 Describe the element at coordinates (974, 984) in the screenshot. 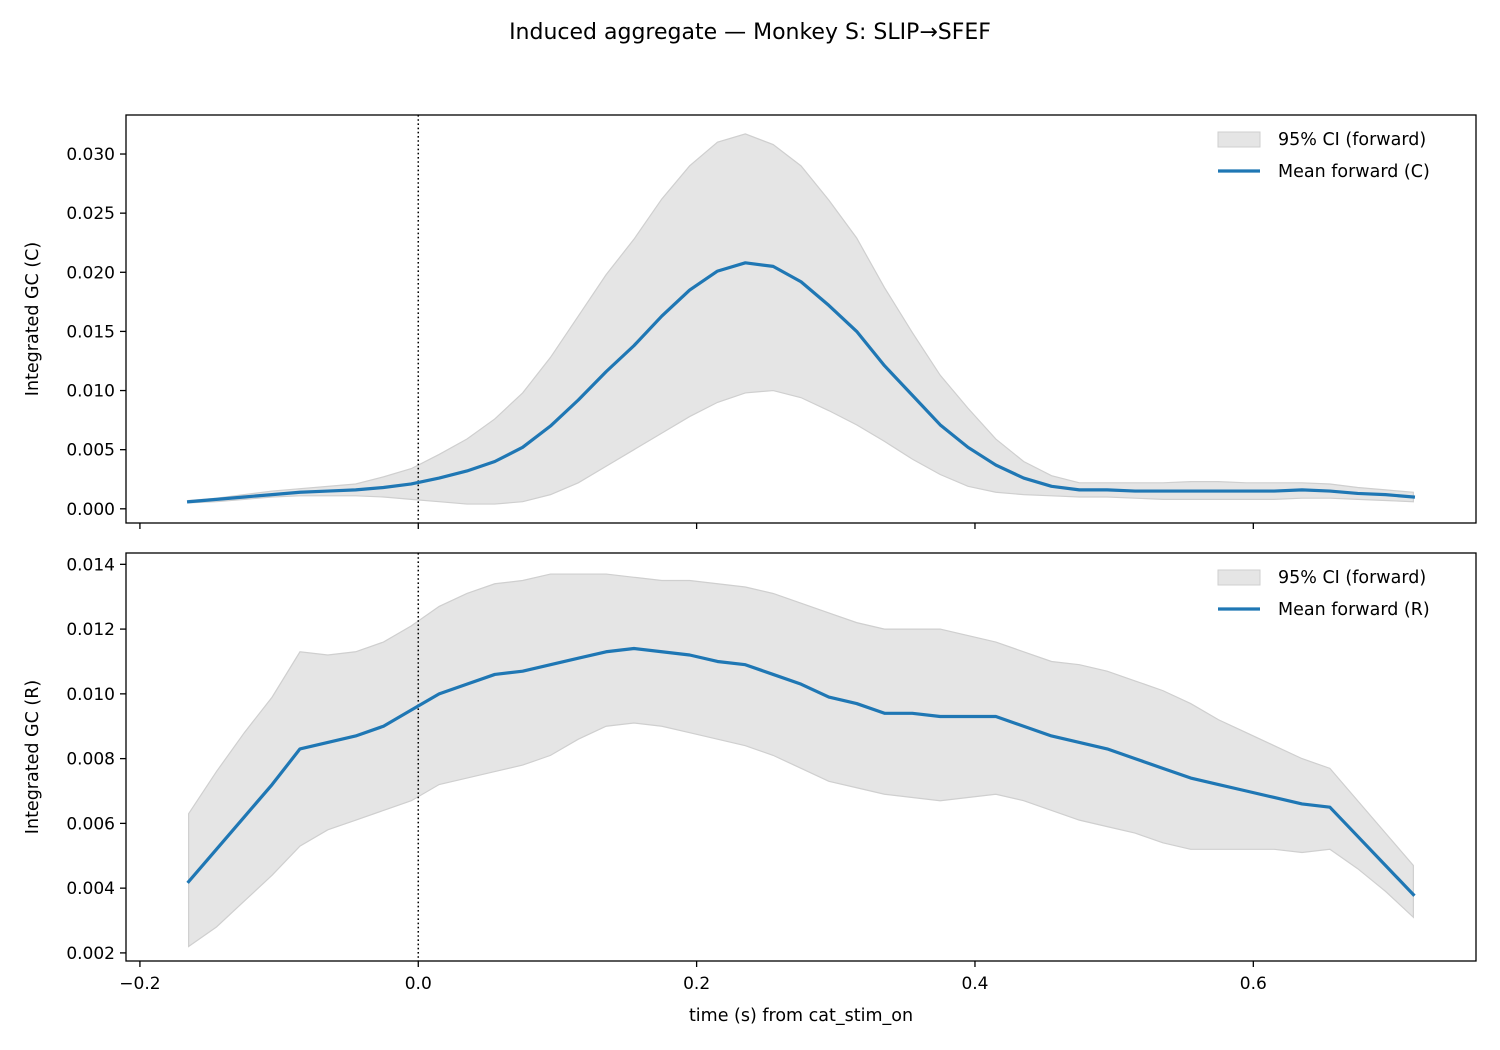

I see `x-tick-label: 0.4` at that location.